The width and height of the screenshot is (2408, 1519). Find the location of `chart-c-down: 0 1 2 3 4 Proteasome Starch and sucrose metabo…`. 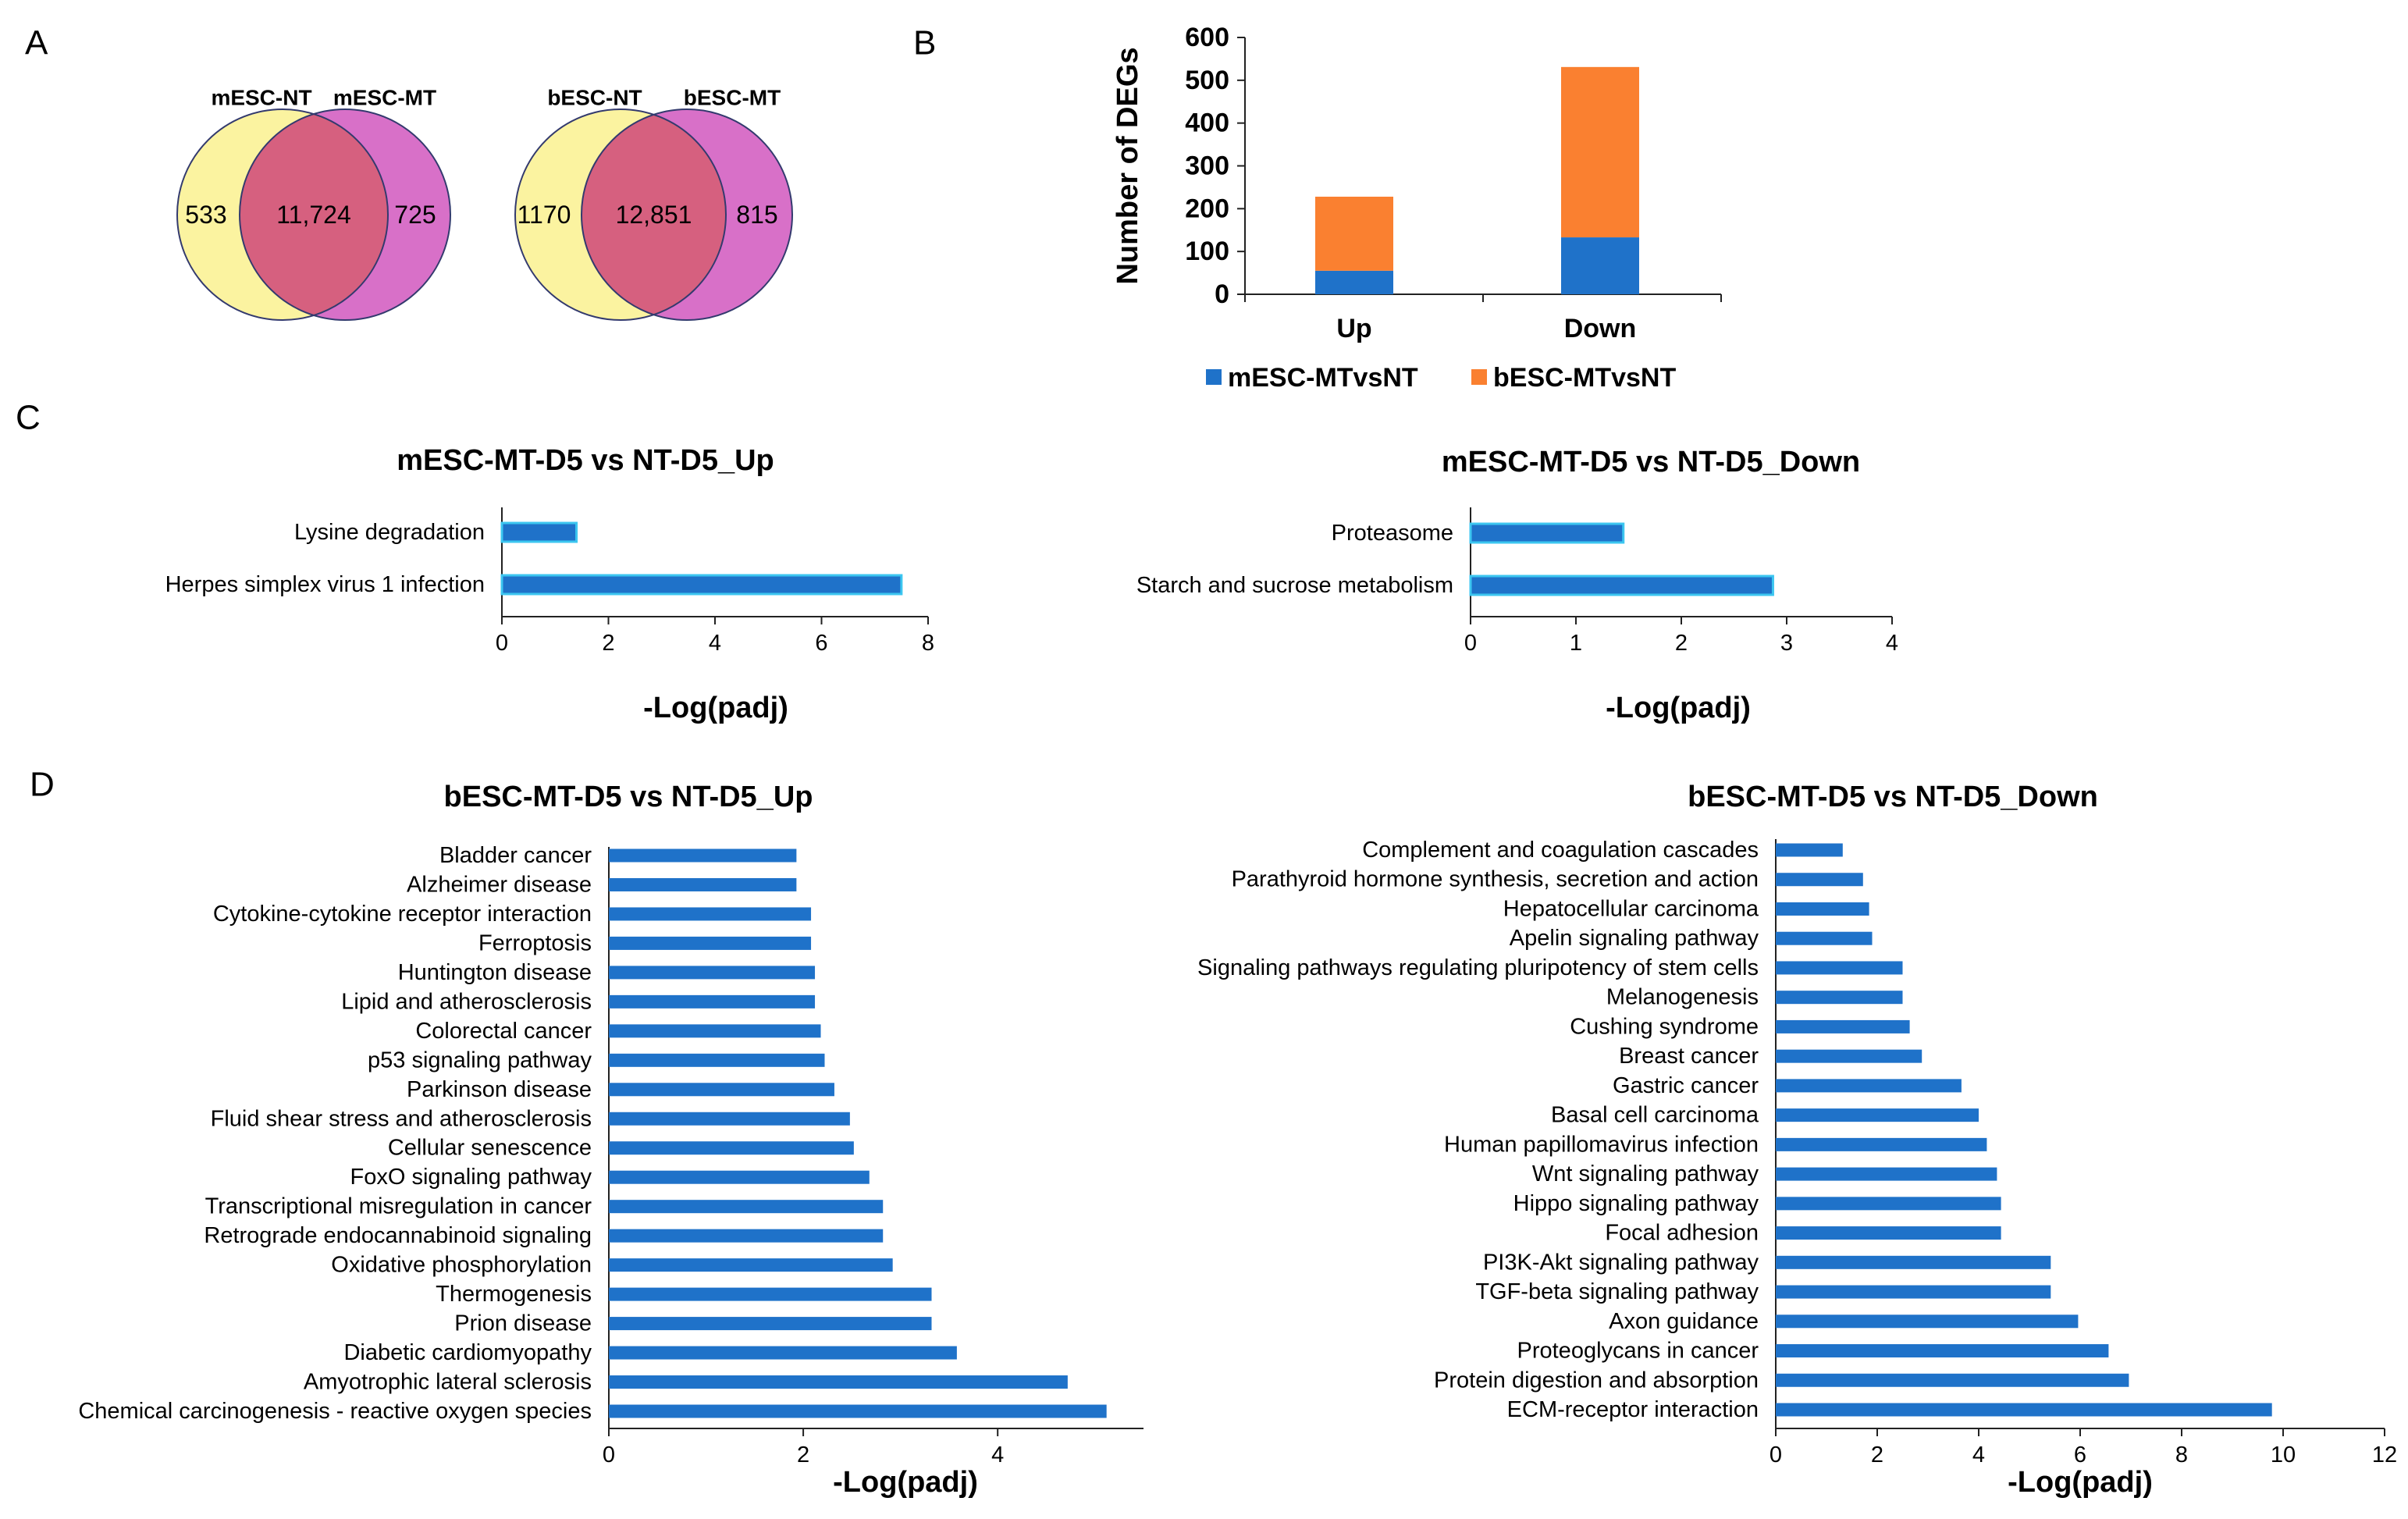

chart-c-down: 0 1 2 3 4 Proteasome Starch and sucrose metabo… is located at coordinates (1517, 585).